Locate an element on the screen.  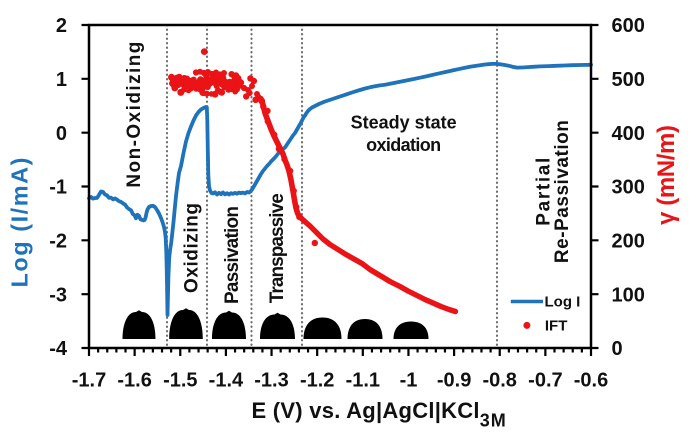
svg-text: 1 is located at coordinates (61, 80).